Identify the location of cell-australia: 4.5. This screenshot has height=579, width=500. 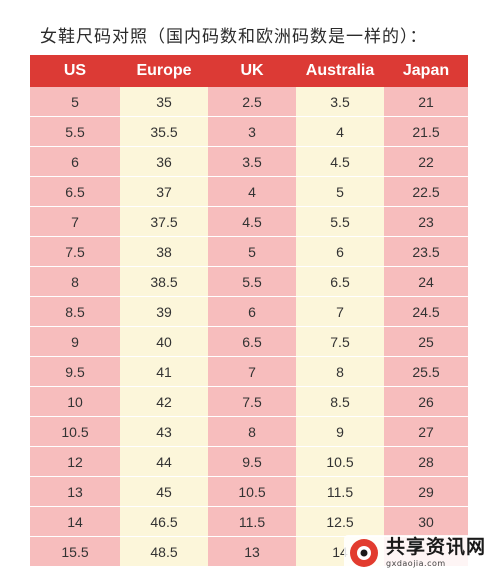
(340, 162).